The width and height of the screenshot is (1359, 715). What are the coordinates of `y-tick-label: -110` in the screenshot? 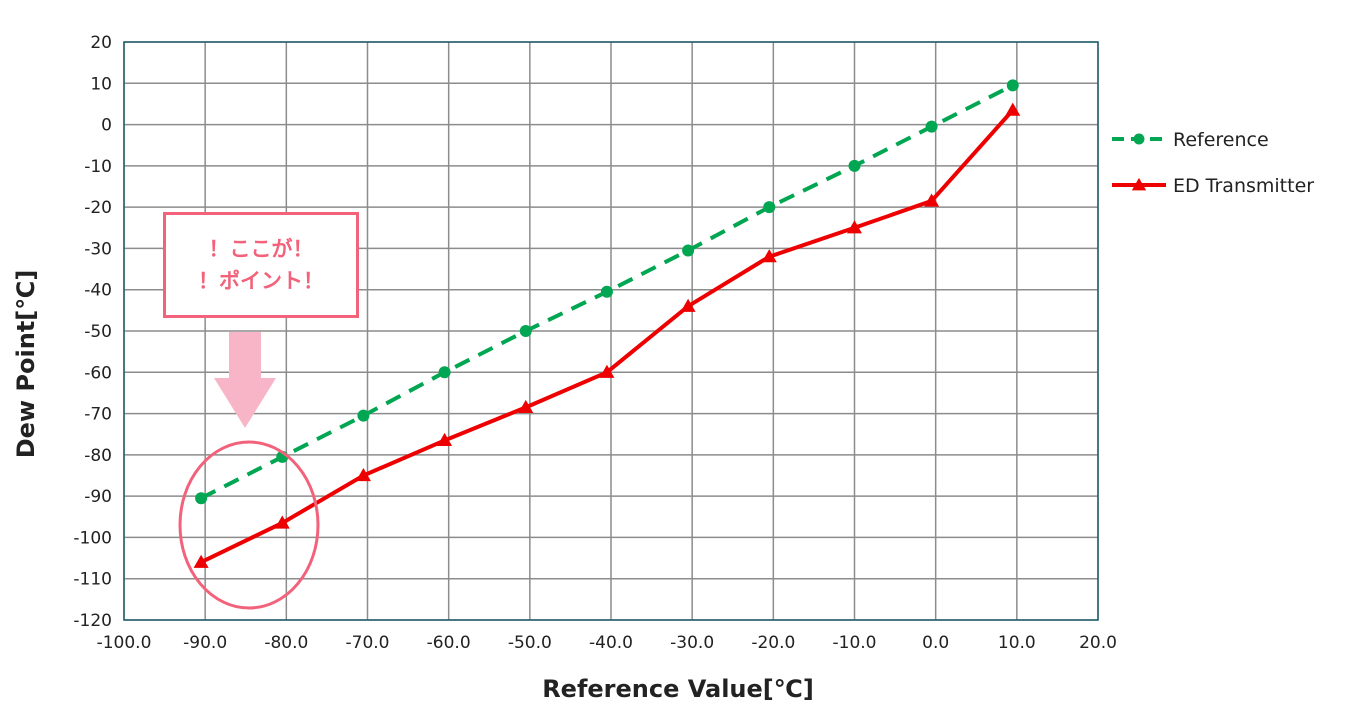 It's located at (92, 580).